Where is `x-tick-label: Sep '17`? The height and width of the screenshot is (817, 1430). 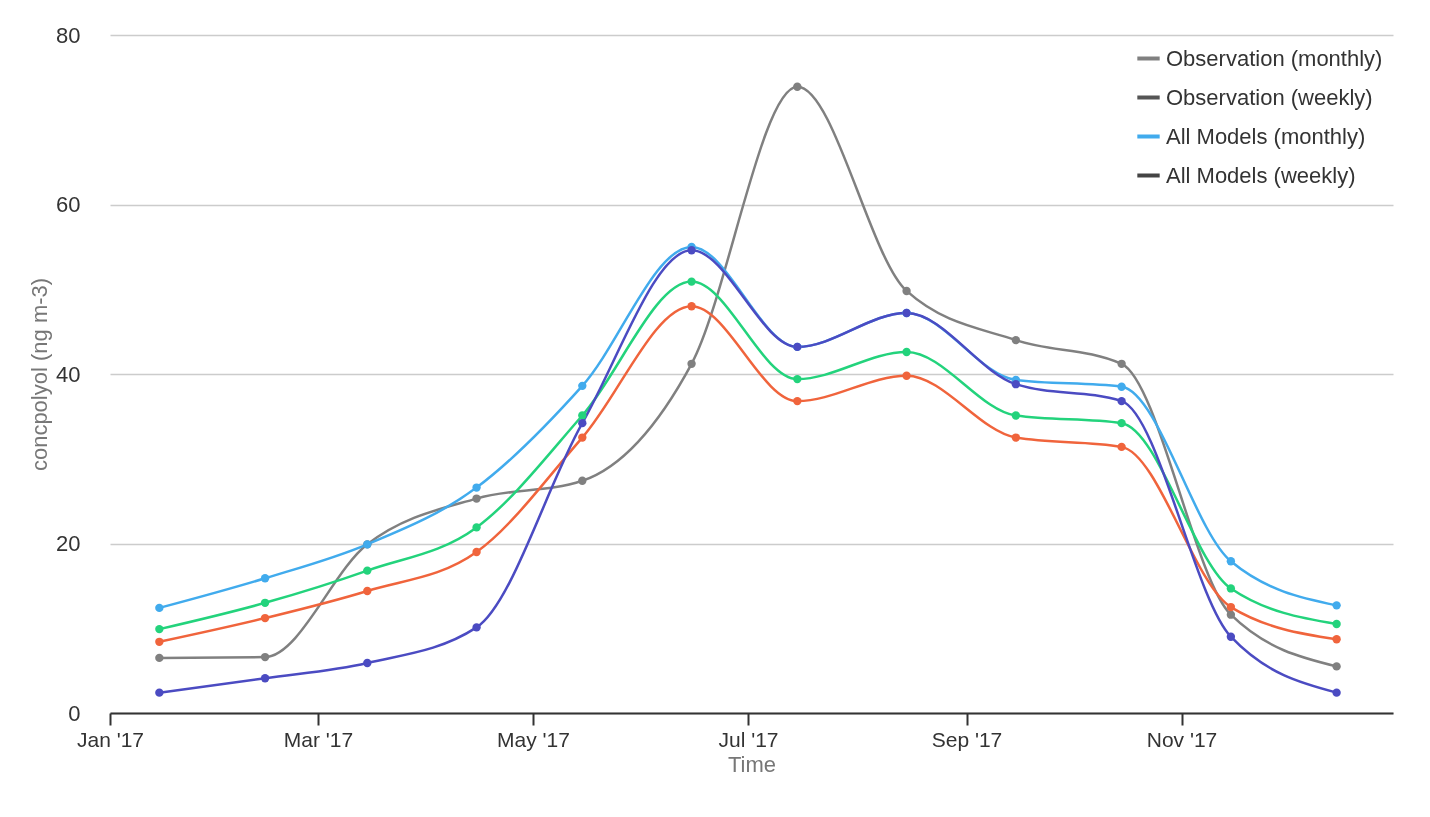 x-tick-label: Sep '17 is located at coordinates (967, 739).